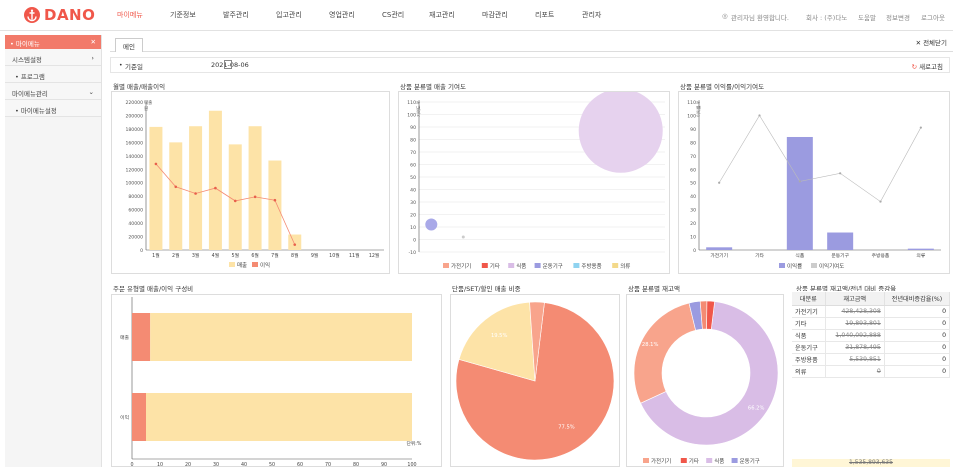  What do you see at coordinates (855, 335) in the screenshot?
I see `cell-amount: 1,040,092,888` at bounding box center [855, 335].